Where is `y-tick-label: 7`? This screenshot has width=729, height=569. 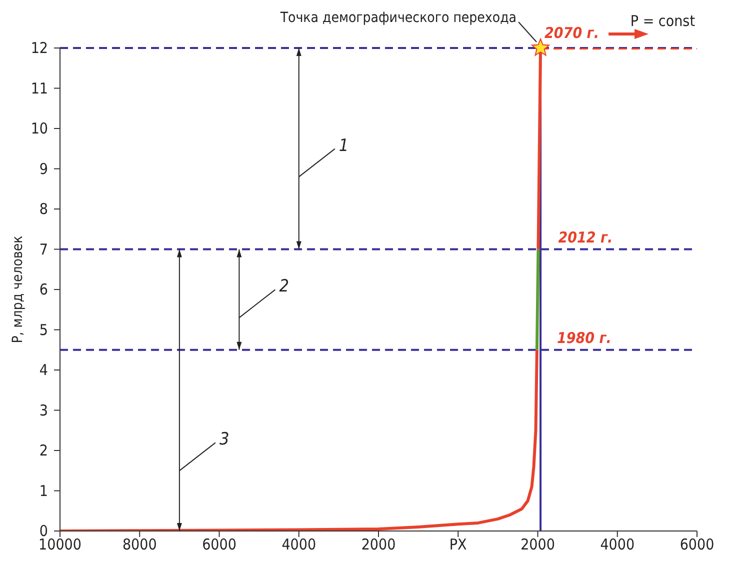
y-tick-label: 7 is located at coordinates (43, 249).